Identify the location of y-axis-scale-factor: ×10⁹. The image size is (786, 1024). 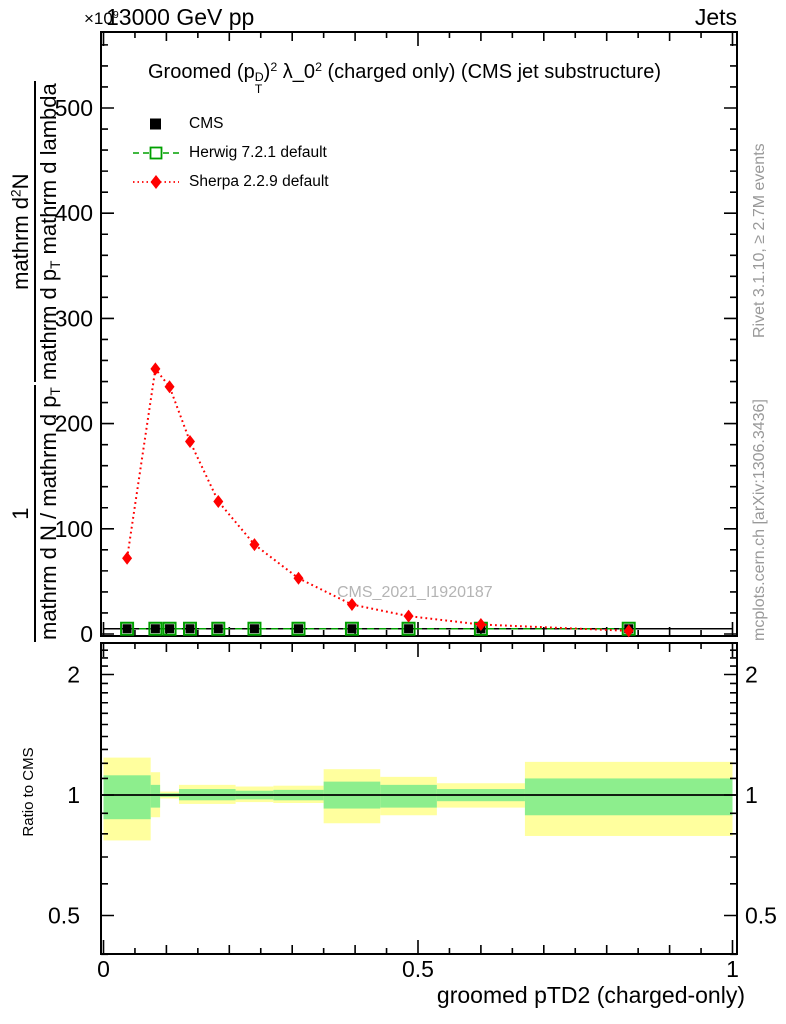
(101, 19).